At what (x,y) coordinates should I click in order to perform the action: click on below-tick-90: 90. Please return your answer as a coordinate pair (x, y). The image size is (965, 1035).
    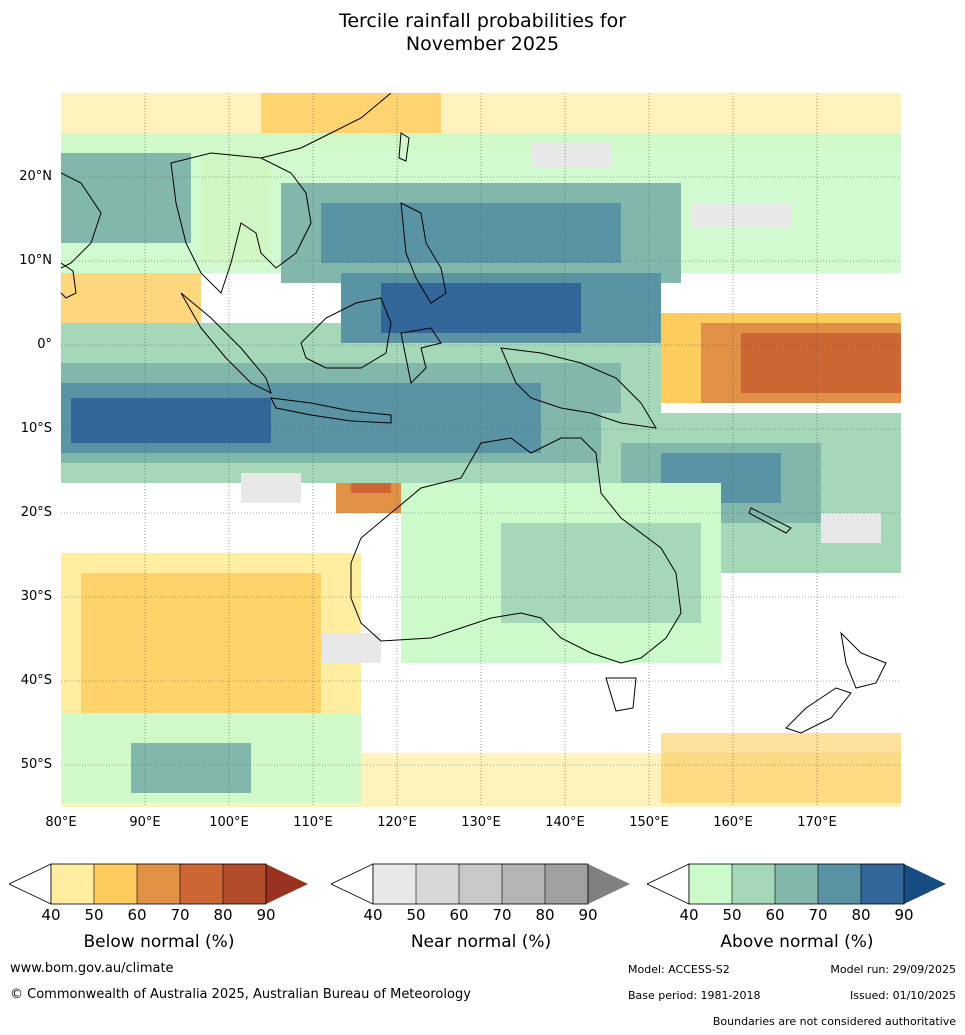
    Looking at the image, I should click on (266, 915).